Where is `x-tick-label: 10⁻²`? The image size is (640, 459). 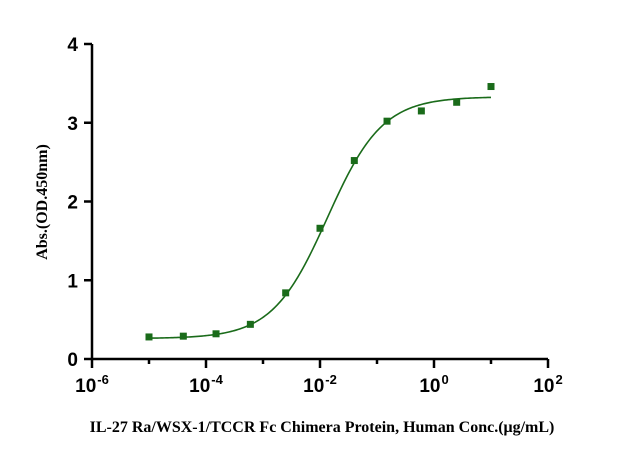 x-tick-label: 10⁻² is located at coordinates (320, 384).